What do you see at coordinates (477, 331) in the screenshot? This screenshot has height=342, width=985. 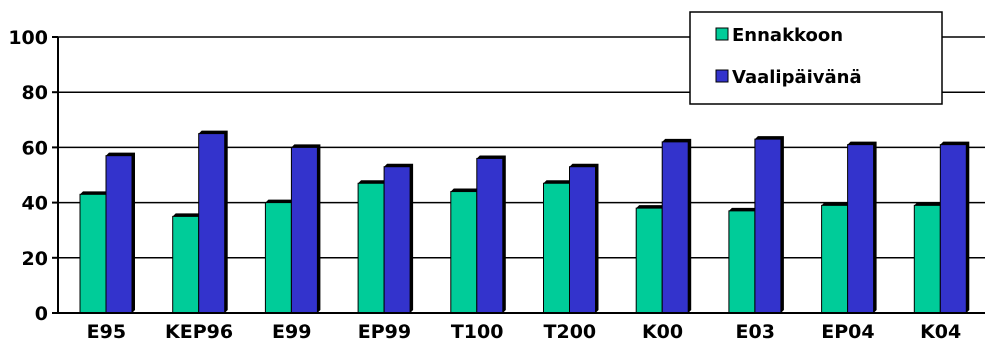 I see `x-tick-label-T100: T100` at bounding box center [477, 331].